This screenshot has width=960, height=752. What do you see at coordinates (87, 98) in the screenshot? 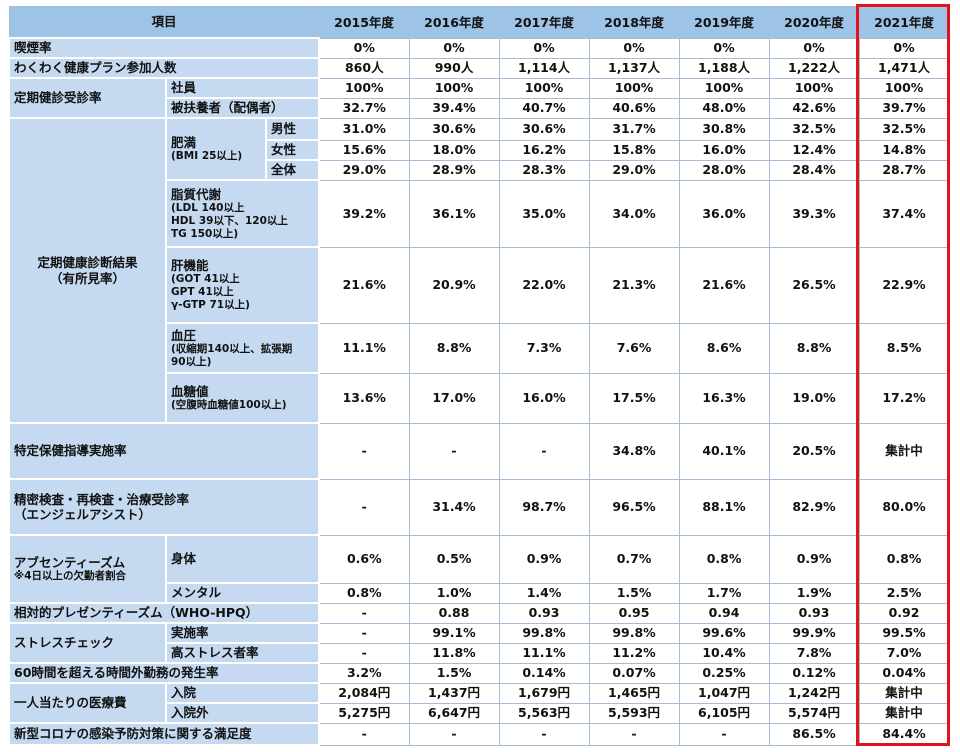
I see `row-label: 定期健診受診率` at bounding box center [87, 98].